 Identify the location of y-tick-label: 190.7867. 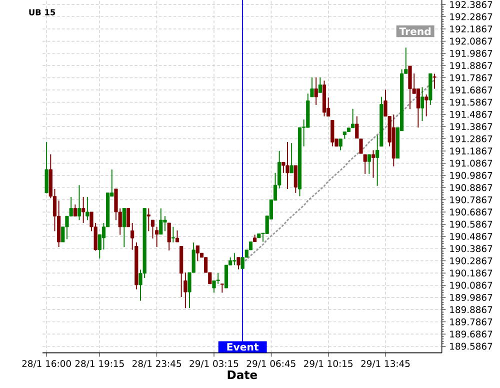
(471, 200).